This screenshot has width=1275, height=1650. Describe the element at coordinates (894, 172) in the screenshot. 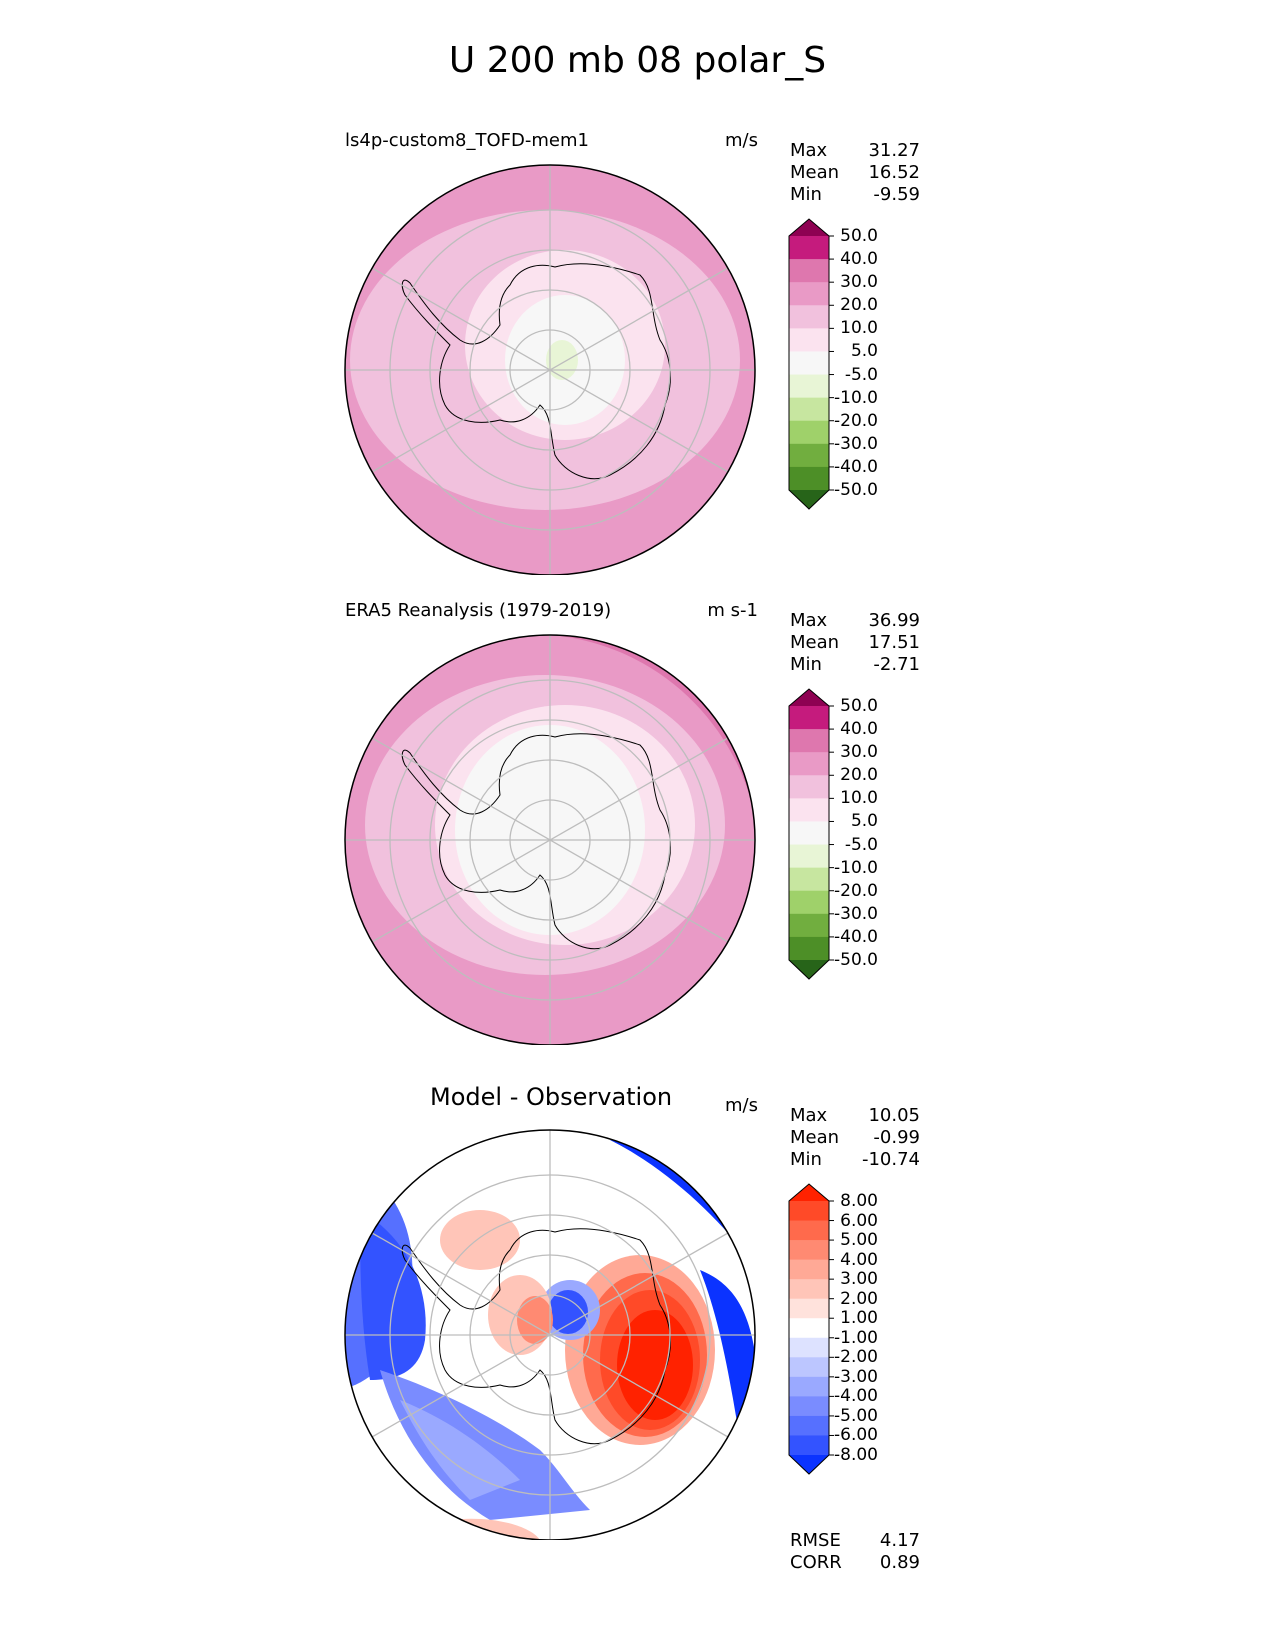

I see `stat-value: 16.52` at that location.